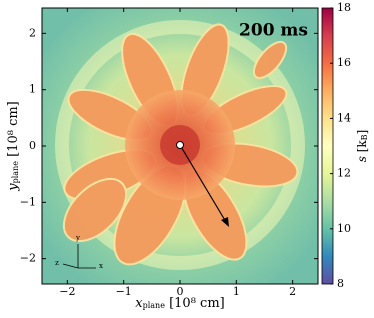 Image resolution: width=374 pixels, height=318 pixels. I want to click on orientation-label: z, so click(57, 263).